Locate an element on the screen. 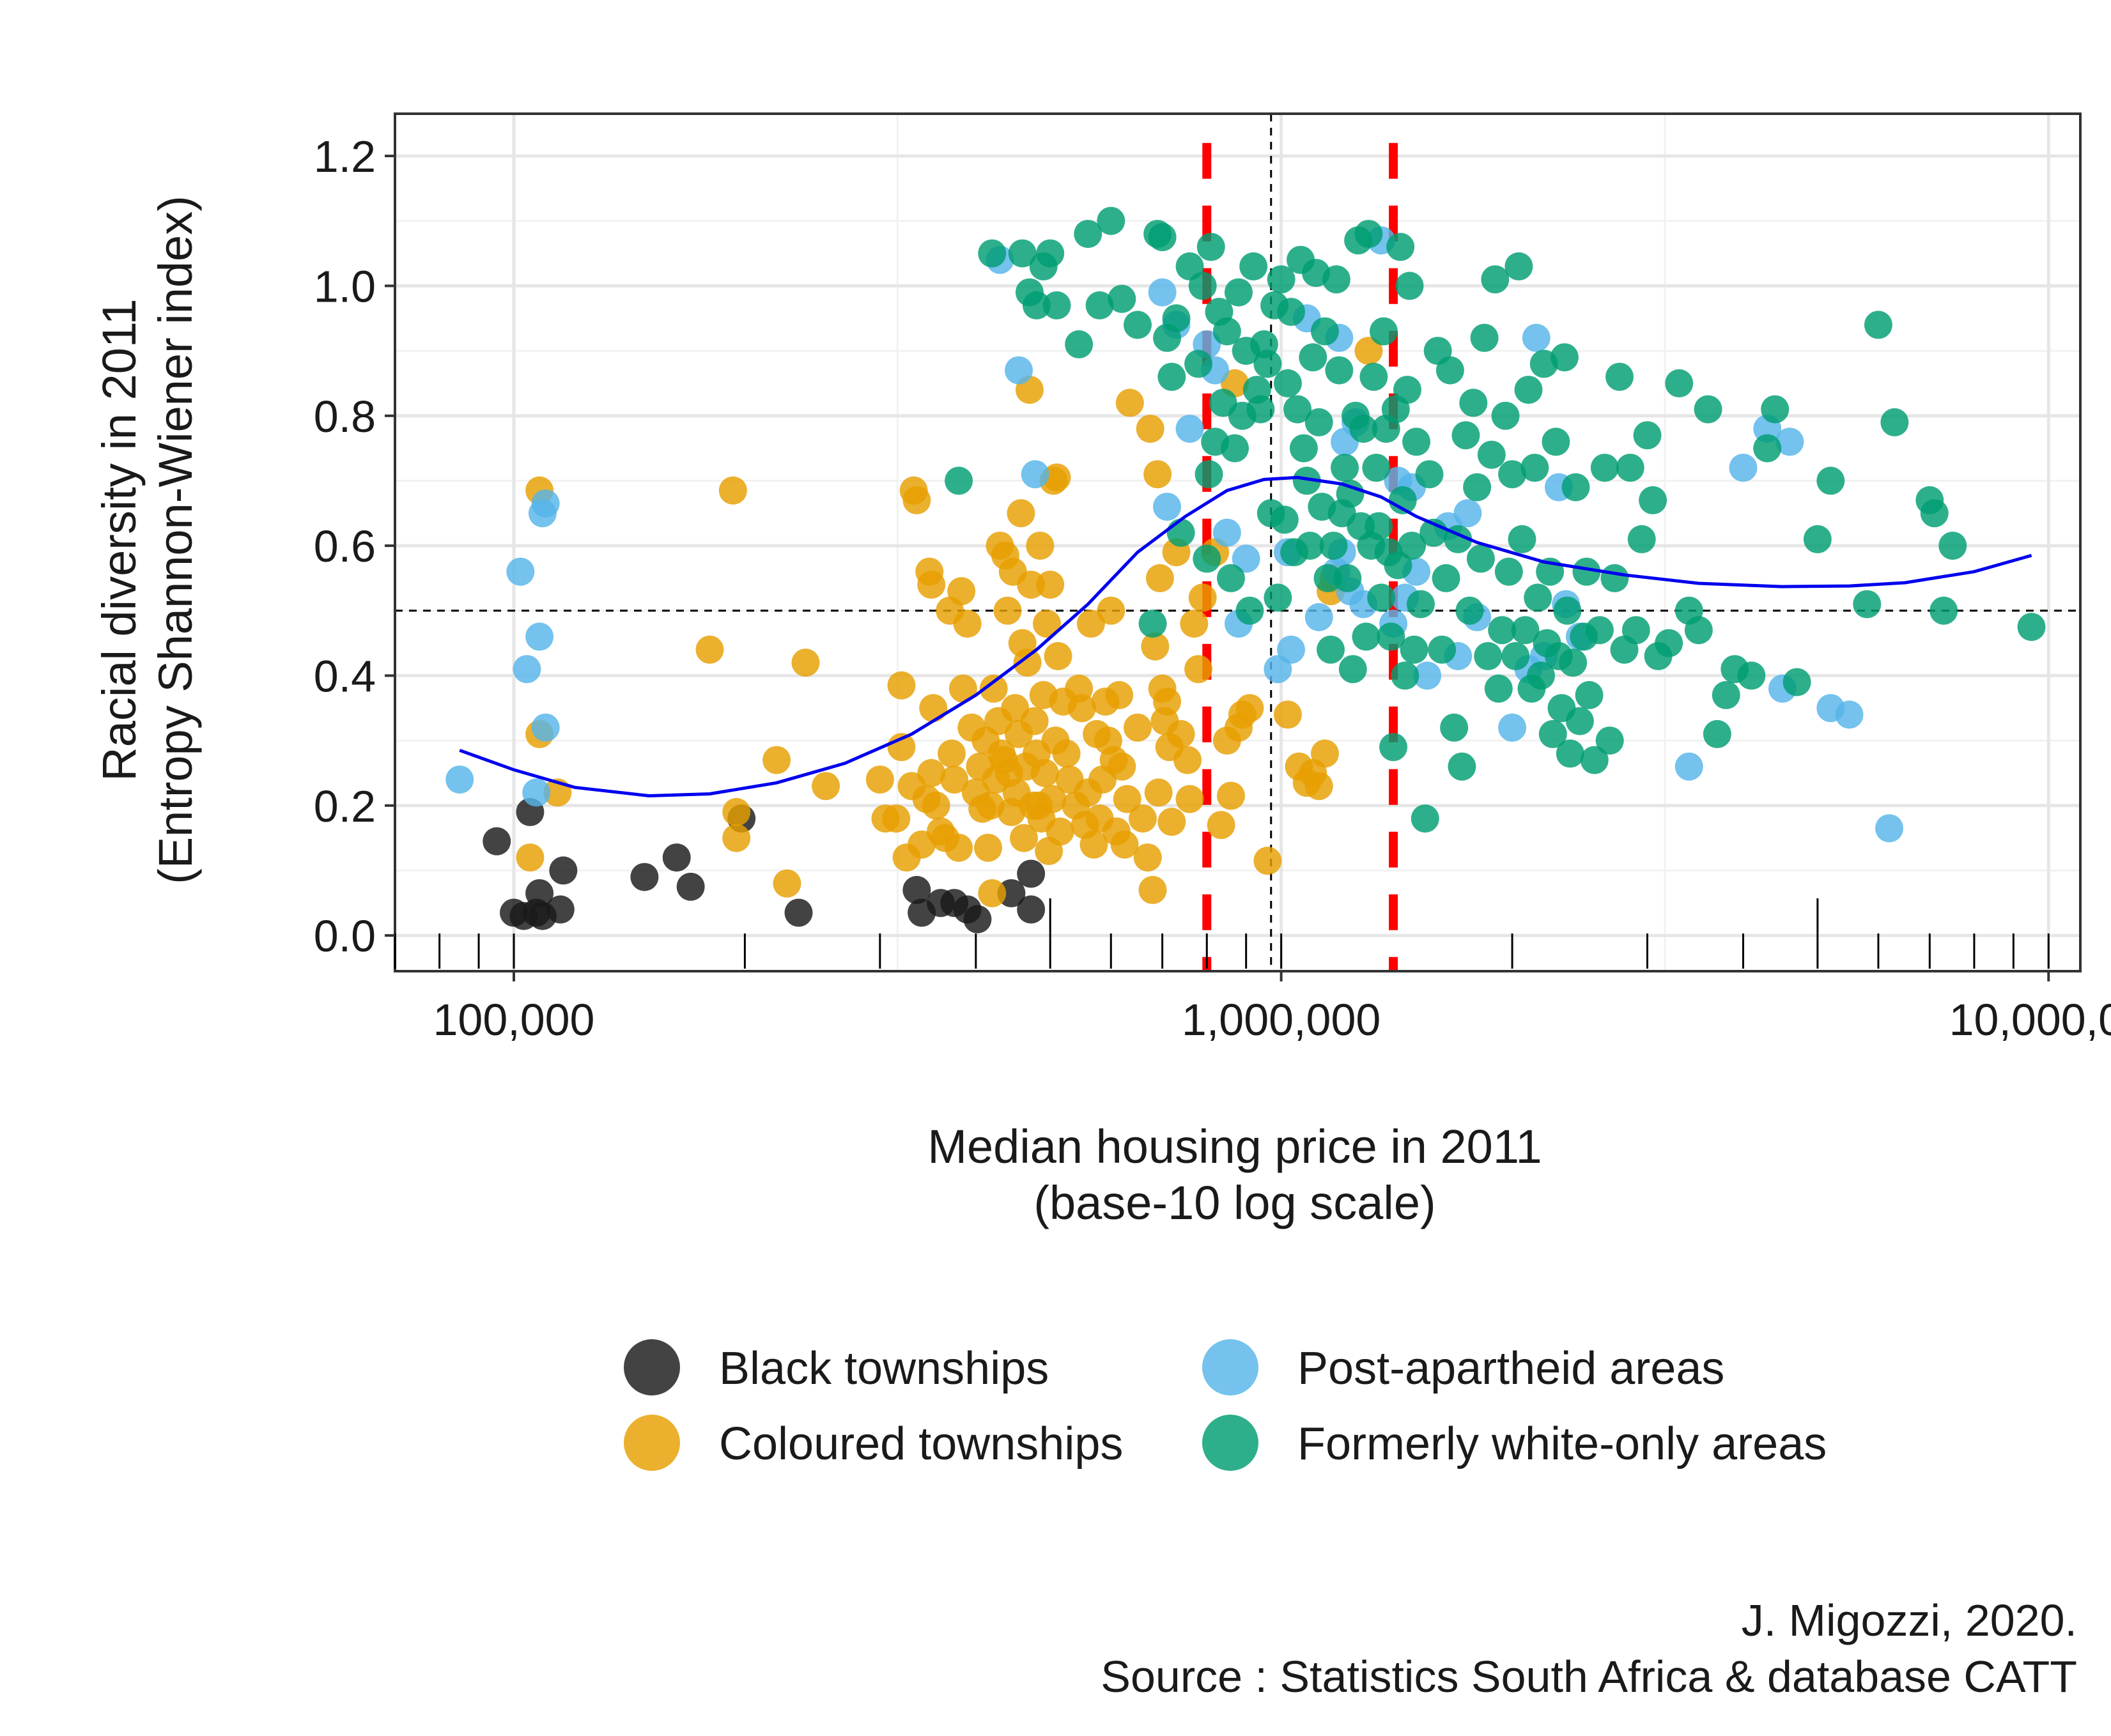  caption-author: J. Migozzi, 2020. is located at coordinates (1910, 1620).